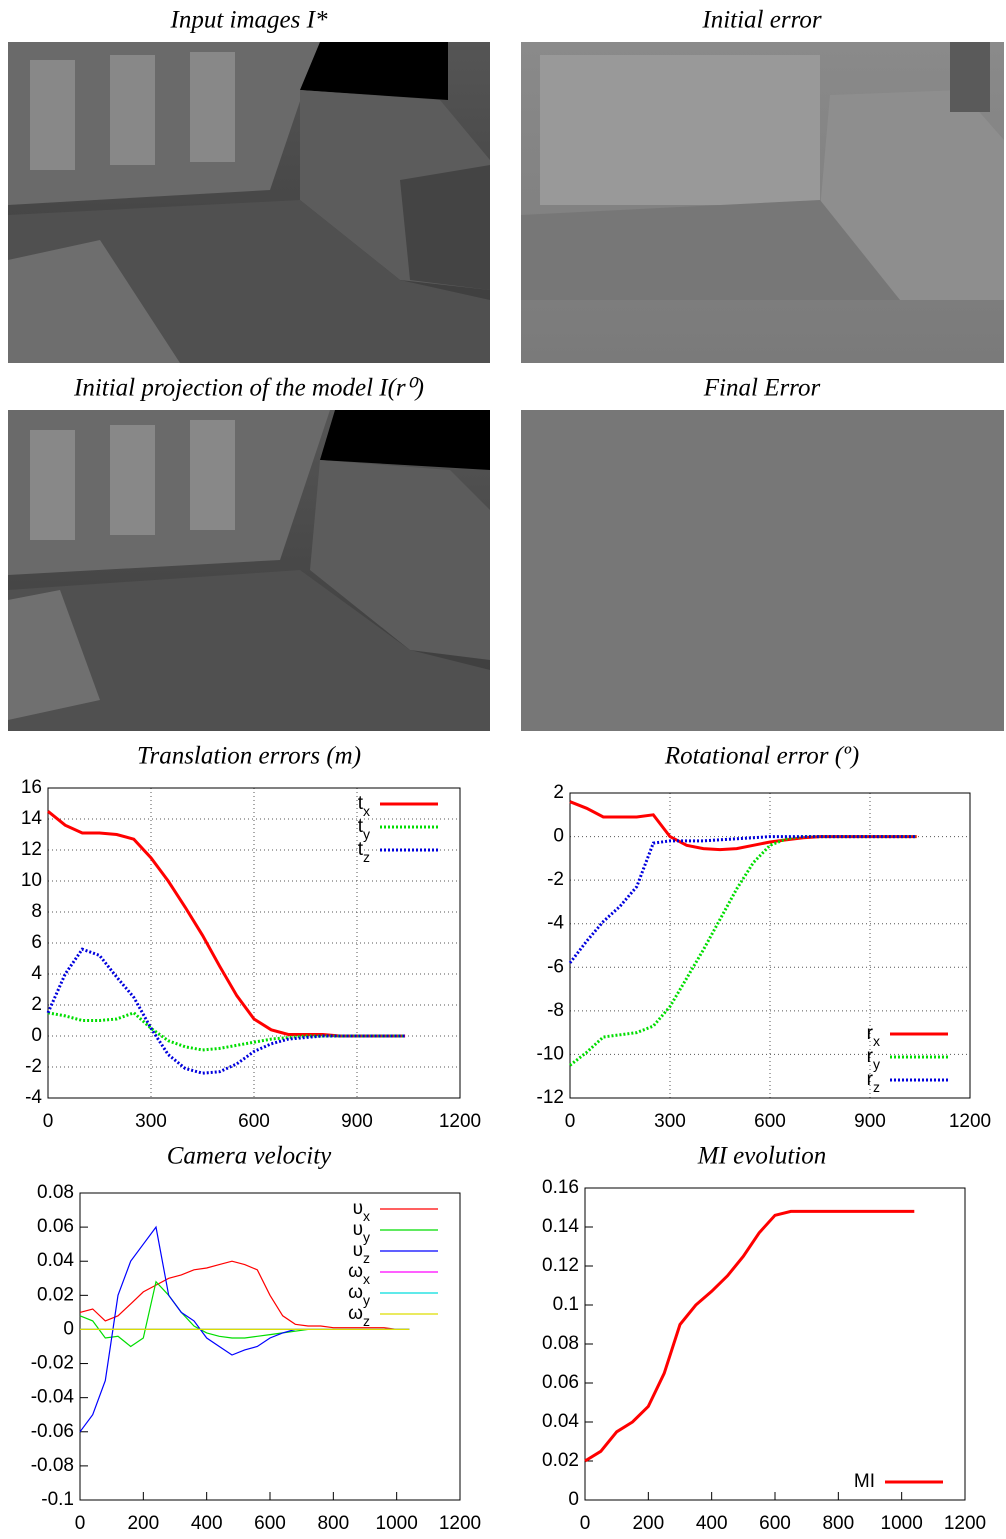 The width and height of the screenshot is (1006, 1539). What do you see at coordinates (761, 756) in the screenshot?
I see `chart-title: Rotational error (º)` at bounding box center [761, 756].